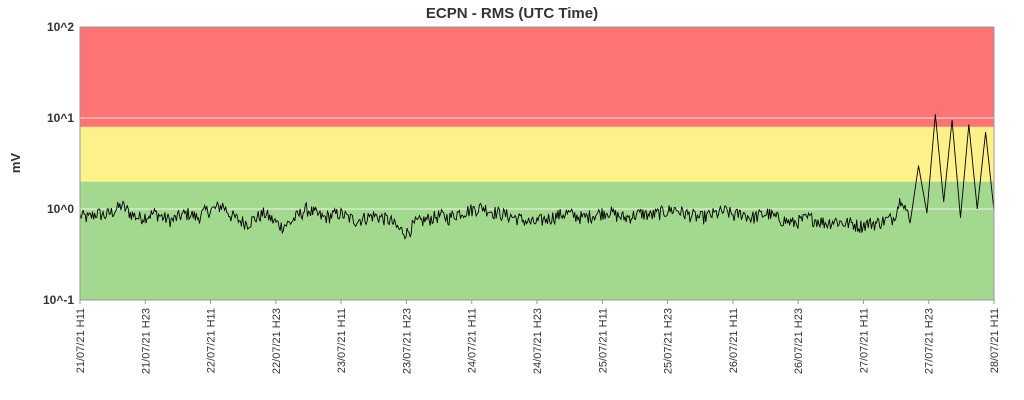  What do you see at coordinates (864, 340) in the screenshot?
I see `x-tick-label-12: 27/07/21 H11` at bounding box center [864, 340].